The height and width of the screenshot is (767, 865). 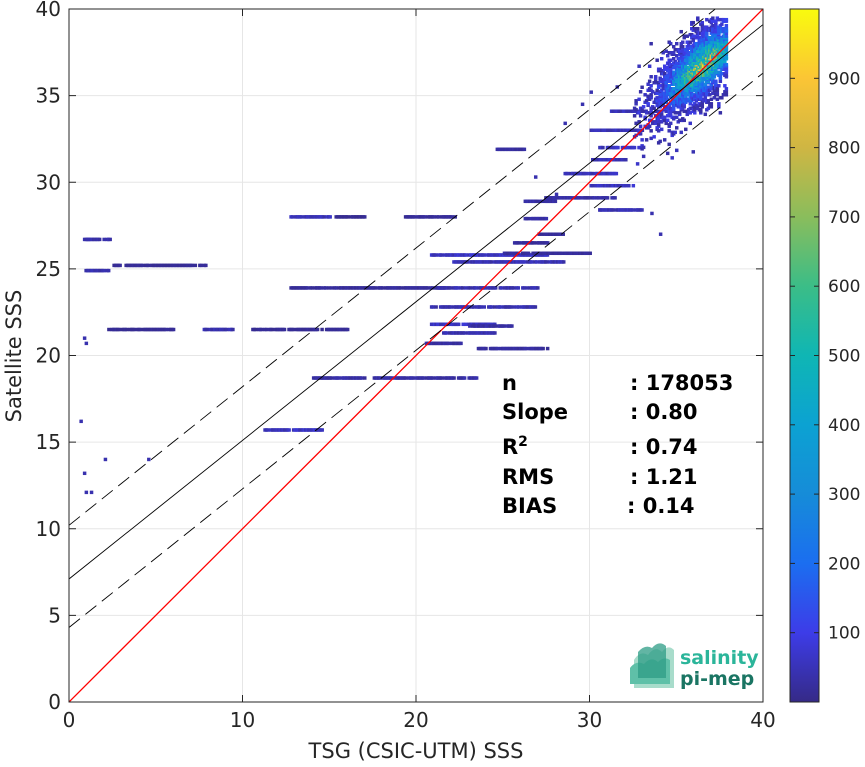 What do you see at coordinates (535, 412) in the screenshot?
I see `stat-label: Slope` at bounding box center [535, 412].